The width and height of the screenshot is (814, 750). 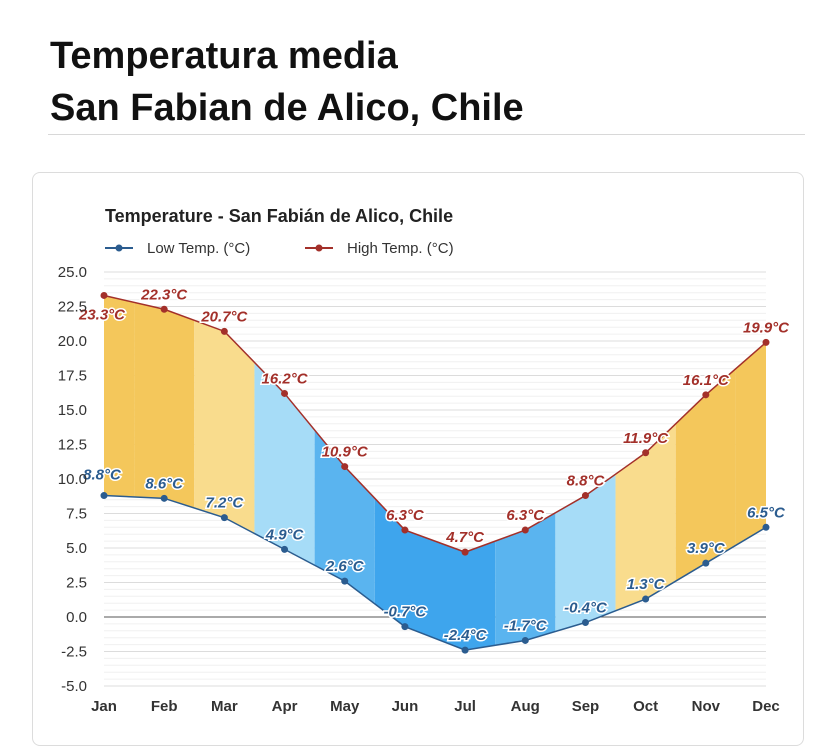 What do you see at coordinates (119, 396) in the screenshot?
I see `band-jan` at bounding box center [119, 396].